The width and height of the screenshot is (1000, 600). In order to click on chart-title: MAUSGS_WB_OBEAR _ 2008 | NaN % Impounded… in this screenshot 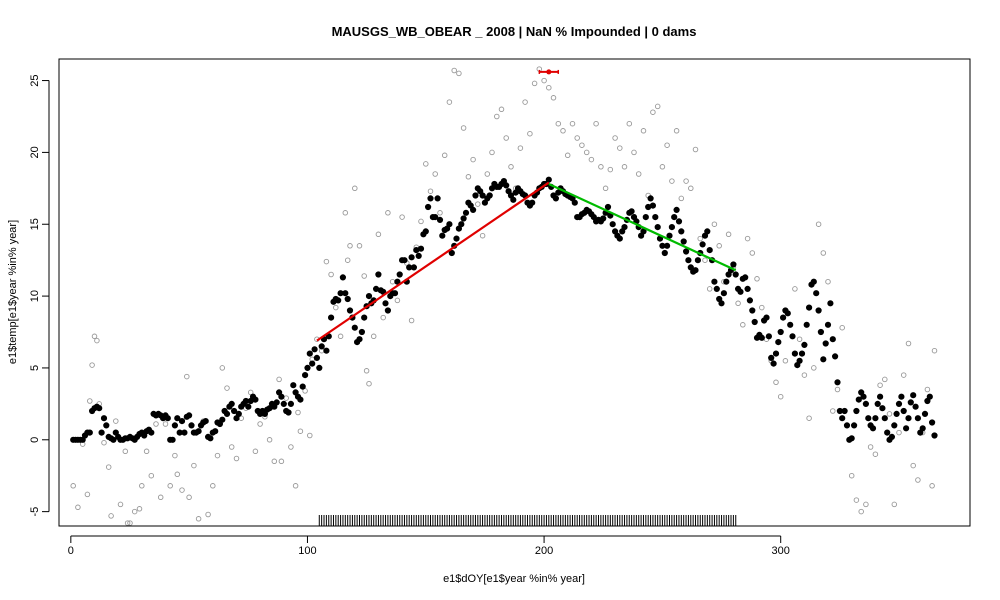, I will do `click(514, 31)`.